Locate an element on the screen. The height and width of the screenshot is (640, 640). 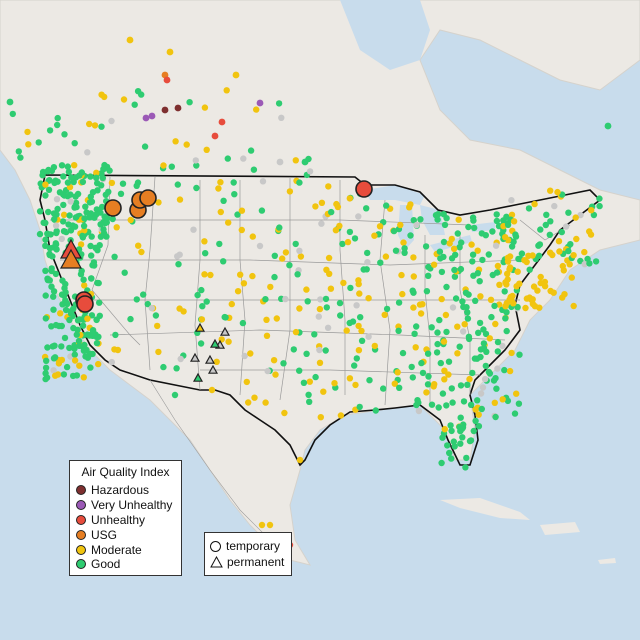
permanent-monitor-good is located at coordinates (198, 377).